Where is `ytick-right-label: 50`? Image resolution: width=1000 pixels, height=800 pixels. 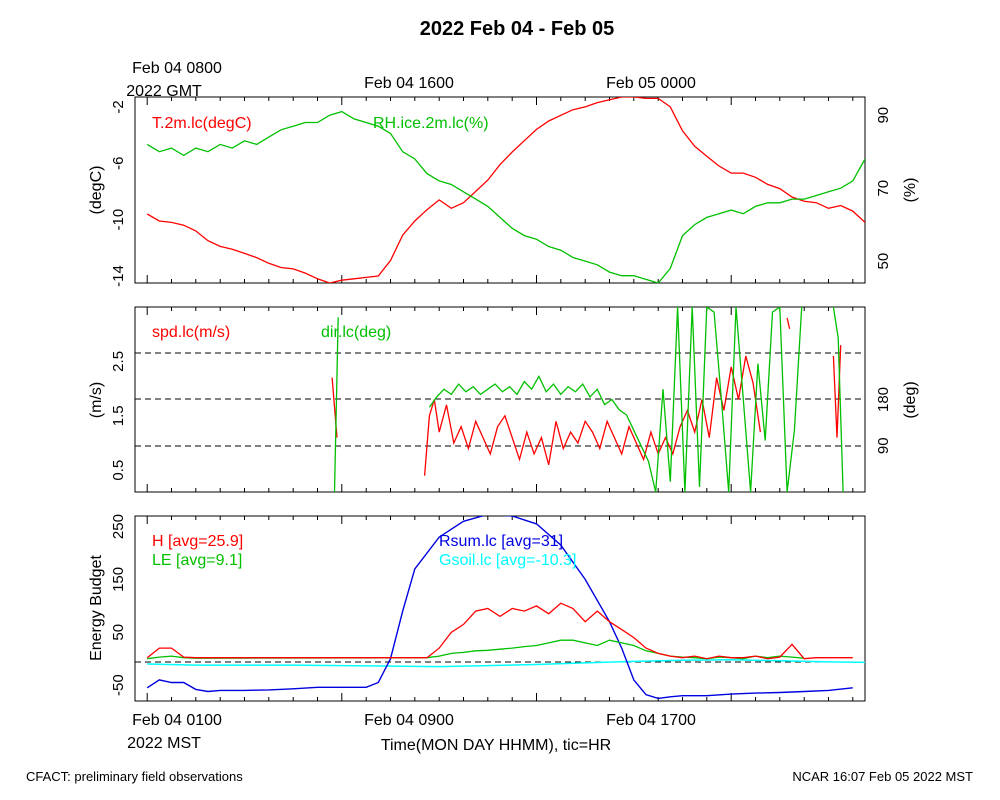
ytick-right-label: 50 is located at coordinates (883, 261).